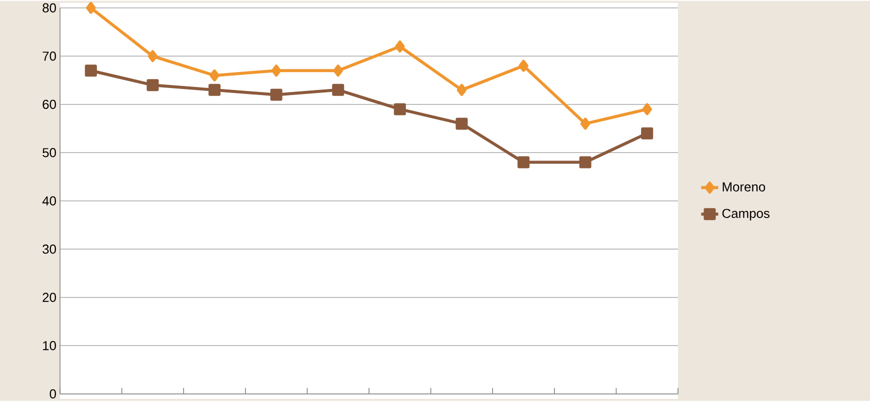 Image resolution: width=870 pixels, height=402 pixels. What do you see at coordinates (49, 201) in the screenshot?
I see `y-tick-label: 40` at bounding box center [49, 201].